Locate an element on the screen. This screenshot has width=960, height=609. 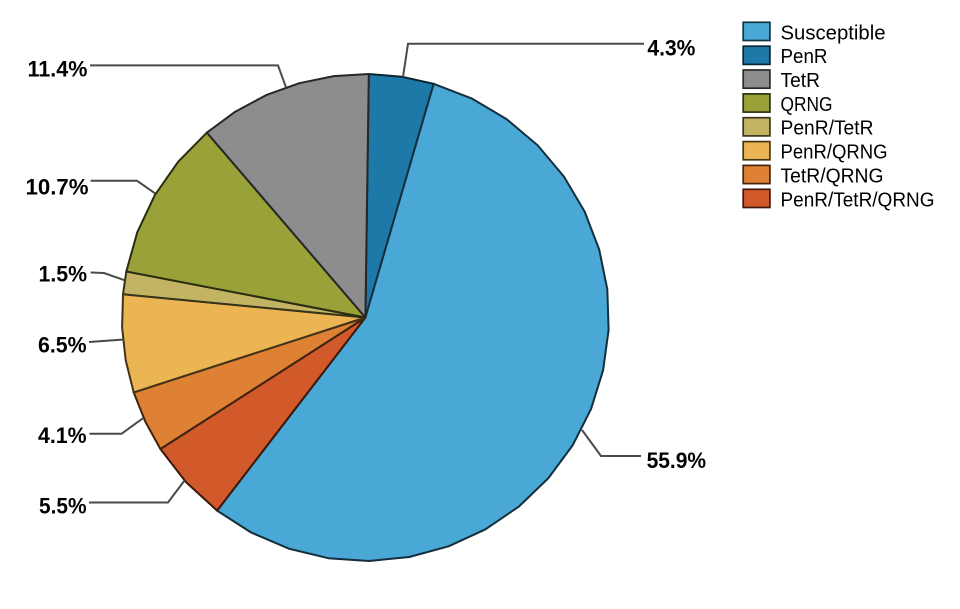
svg-text: 5.5% is located at coordinates (63, 505).